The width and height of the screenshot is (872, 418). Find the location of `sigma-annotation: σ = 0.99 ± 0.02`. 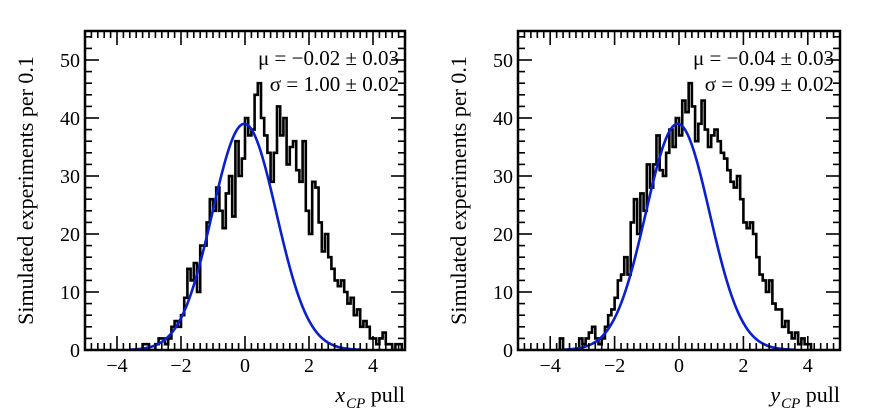

sigma-annotation: σ = 0.99 ± 0.02 is located at coordinates (769, 84).